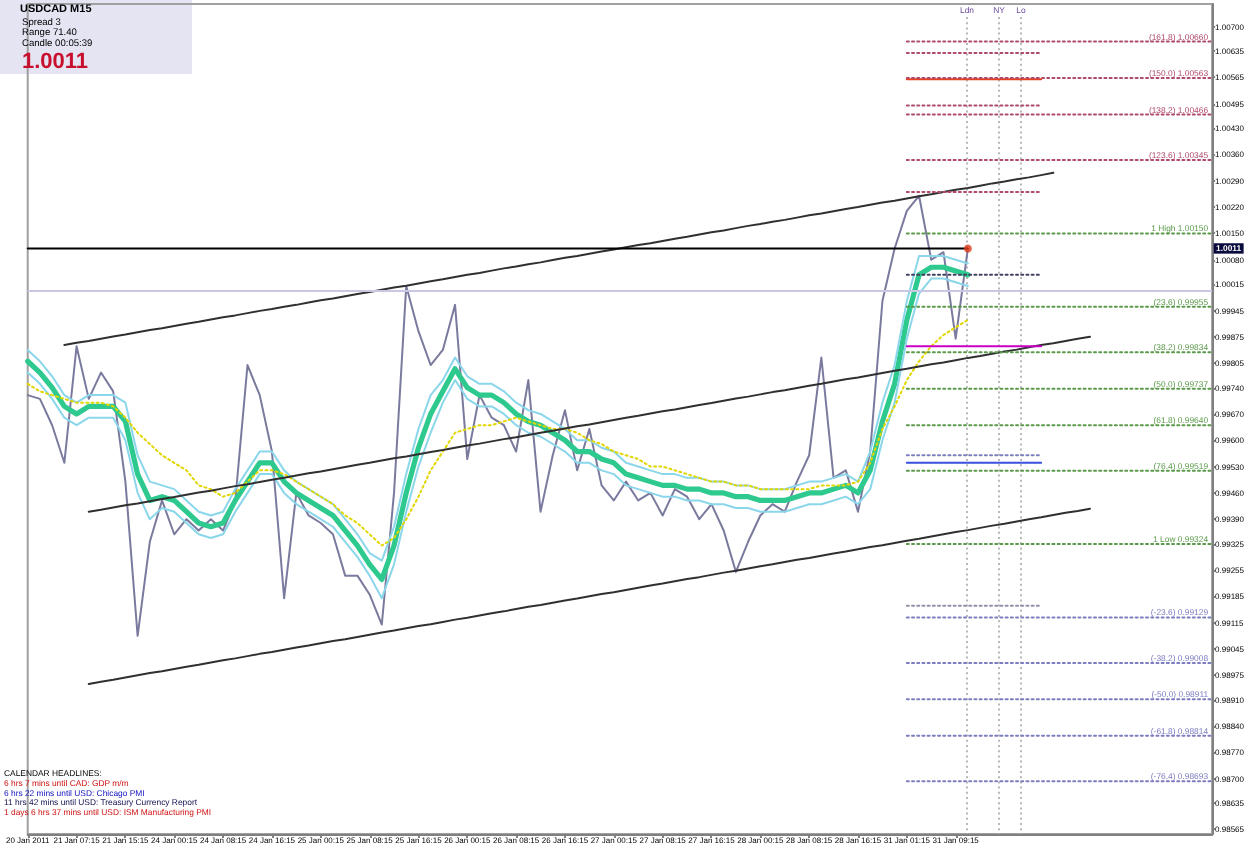 This screenshot has height=848, width=1250. What do you see at coordinates (55, 62) in the screenshot?
I see `annotation: 1.0011` at bounding box center [55, 62].